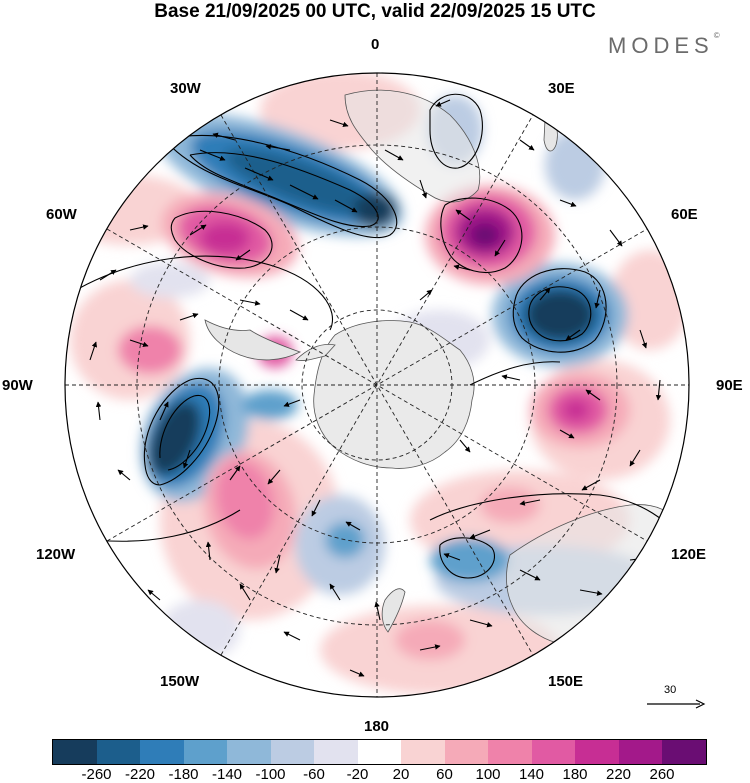 The image size is (750, 783). Describe the element at coordinates (716, 35) in the screenshot. I see `brand-copyright-mark: ©` at that location.